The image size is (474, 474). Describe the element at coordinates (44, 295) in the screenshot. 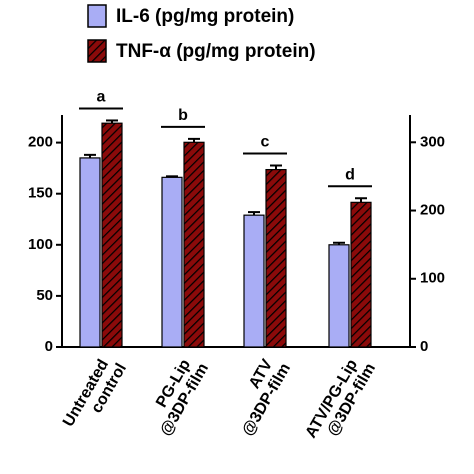

I see `y-tick-label: 50` at that location.